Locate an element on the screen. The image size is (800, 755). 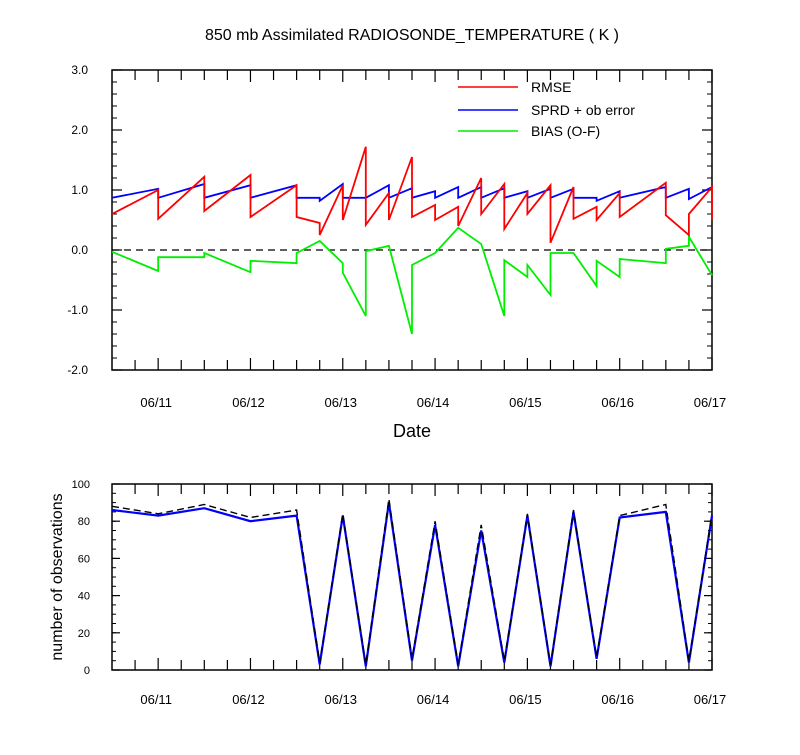
bottom-x-tick-label: 06/13 is located at coordinates (340, 699).